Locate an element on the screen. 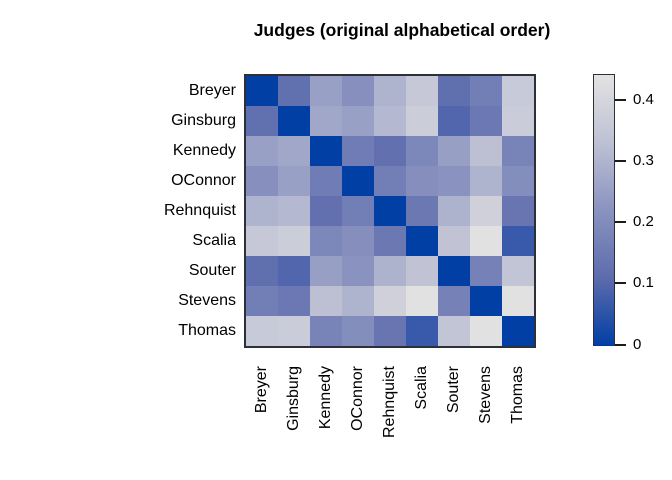 The height and width of the screenshot is (480, 672). heatmap-cell-Thomas-Scalia is located at coordinates (422, 331).